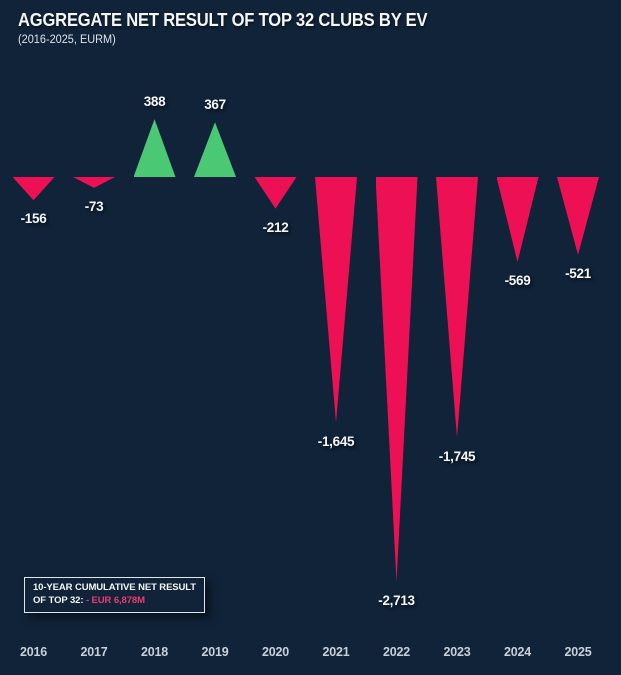 The image size is (621, 675). What do you see at coordinates (215, 105) in the screenshot?
I see `value-label-2019: 367` at bounding box center [215, 105].